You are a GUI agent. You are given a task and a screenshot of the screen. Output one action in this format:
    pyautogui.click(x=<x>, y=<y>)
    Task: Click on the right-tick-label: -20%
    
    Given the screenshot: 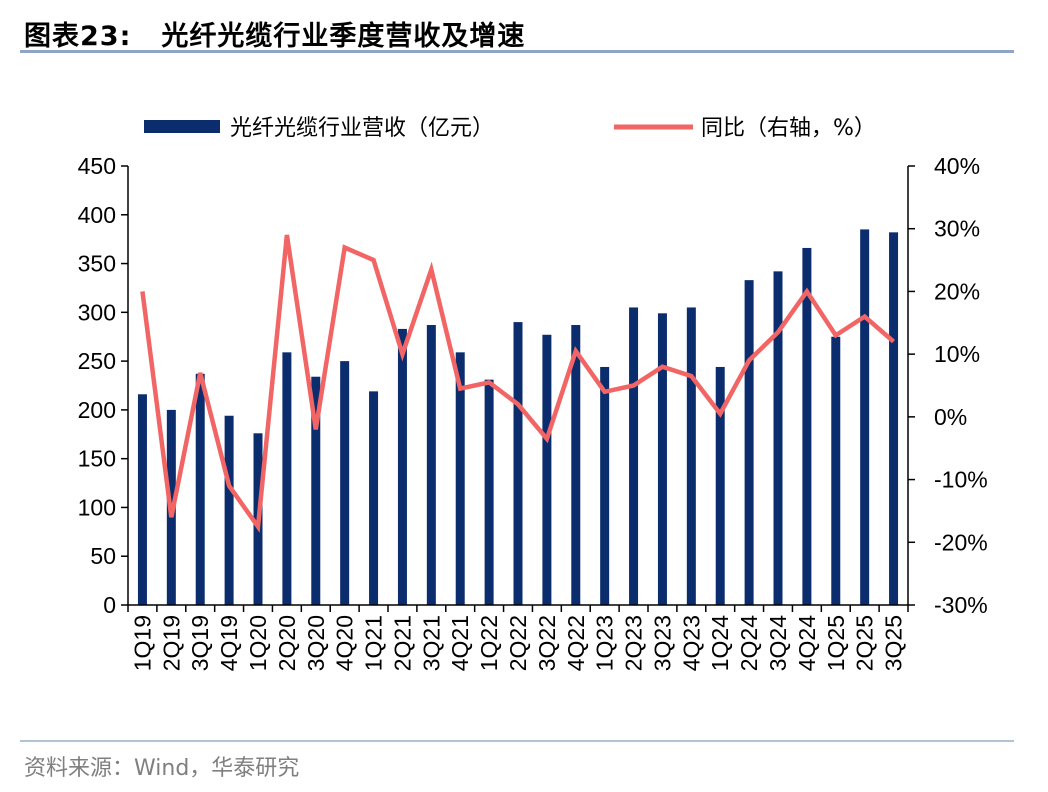 What is the action you would take?
    pyautogui.click(x=961, y=542)
    